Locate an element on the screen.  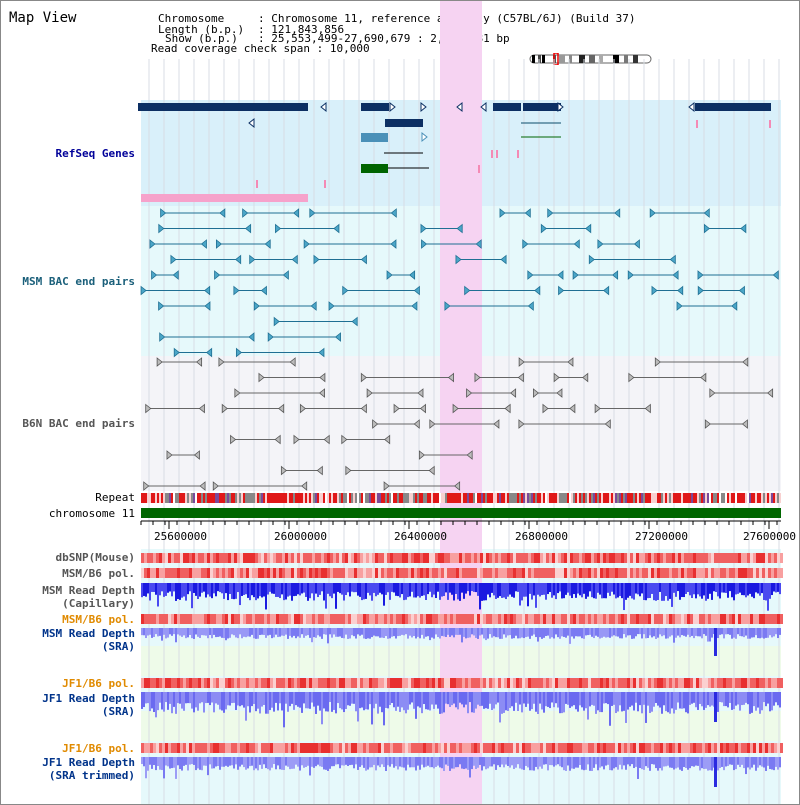
label-jf1-depth-sra: JF1 Read Depth (SRA) is located at coordinates (88, 705).